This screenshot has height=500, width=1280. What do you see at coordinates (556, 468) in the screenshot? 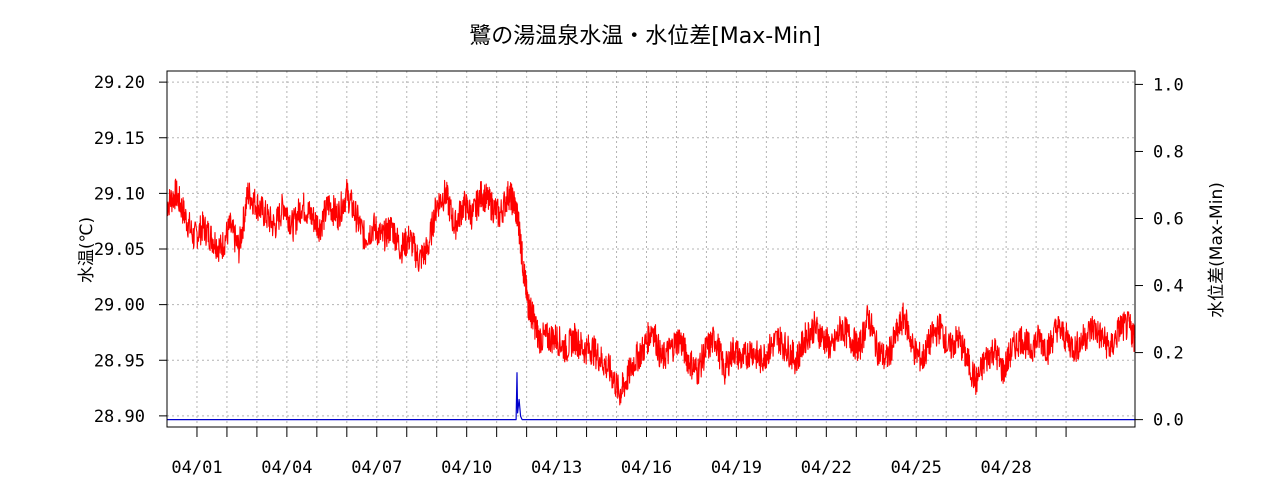
I see `x-tick-label: 04/13` at bounding box center [556, 468].